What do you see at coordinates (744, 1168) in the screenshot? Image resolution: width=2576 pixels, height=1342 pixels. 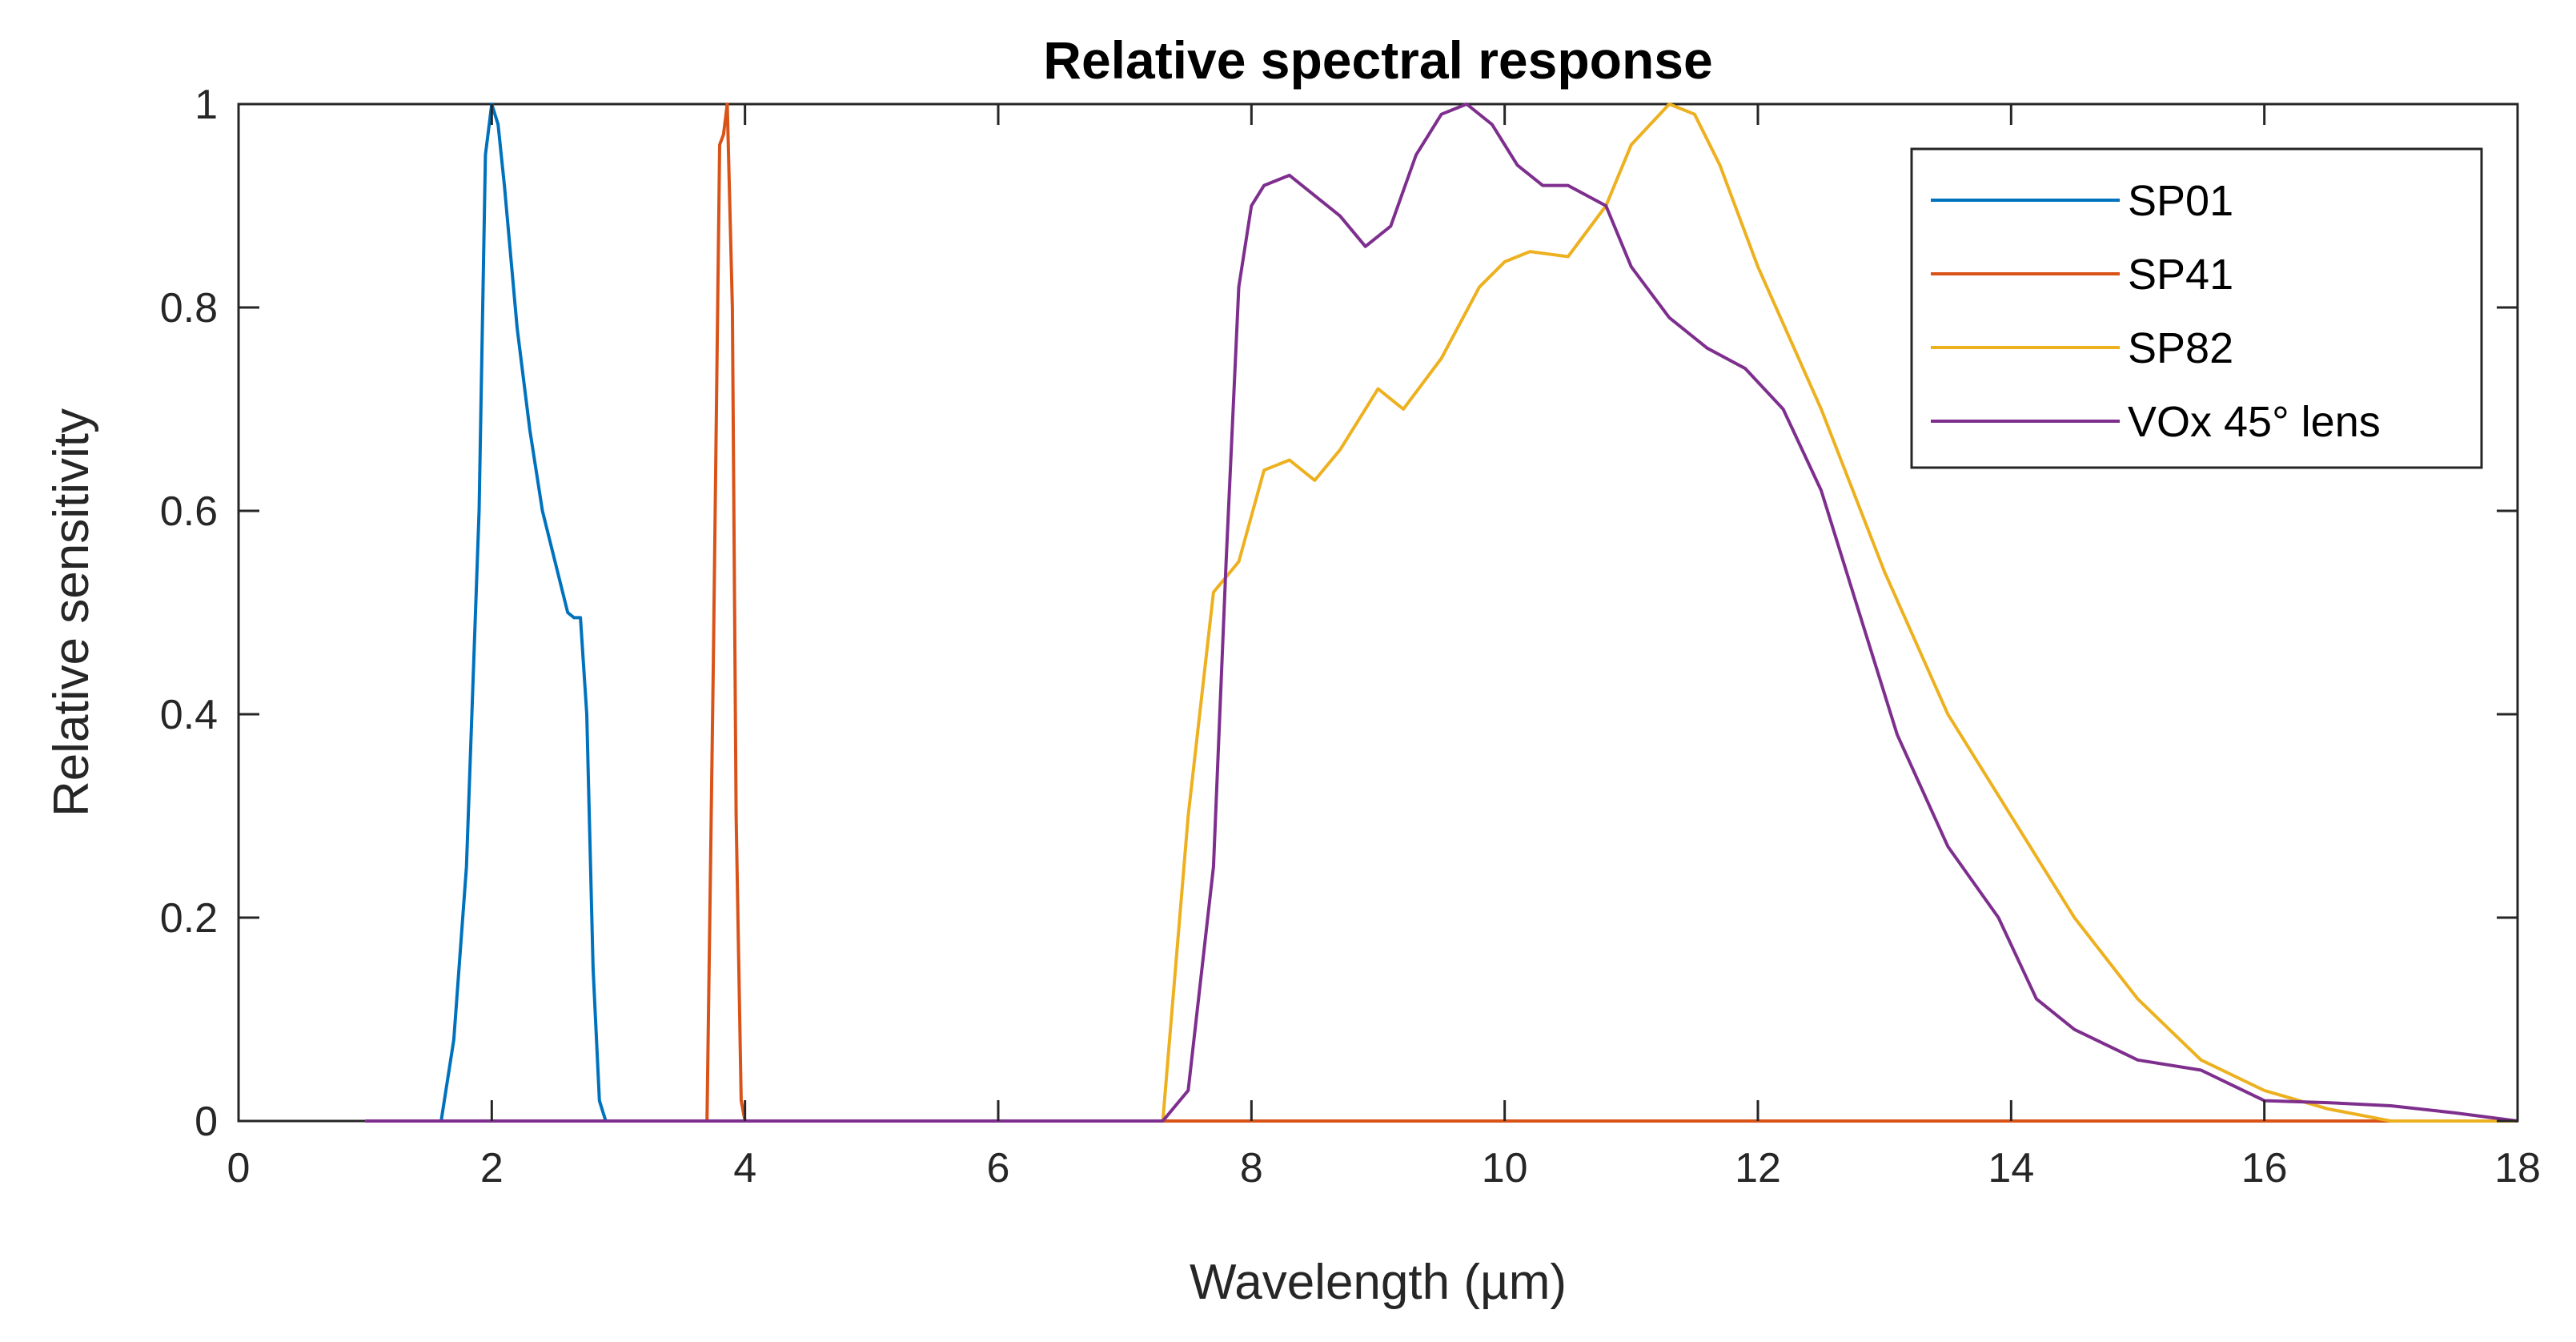 I see `x-tick-label: 4` at bounding box center [744, 1168].